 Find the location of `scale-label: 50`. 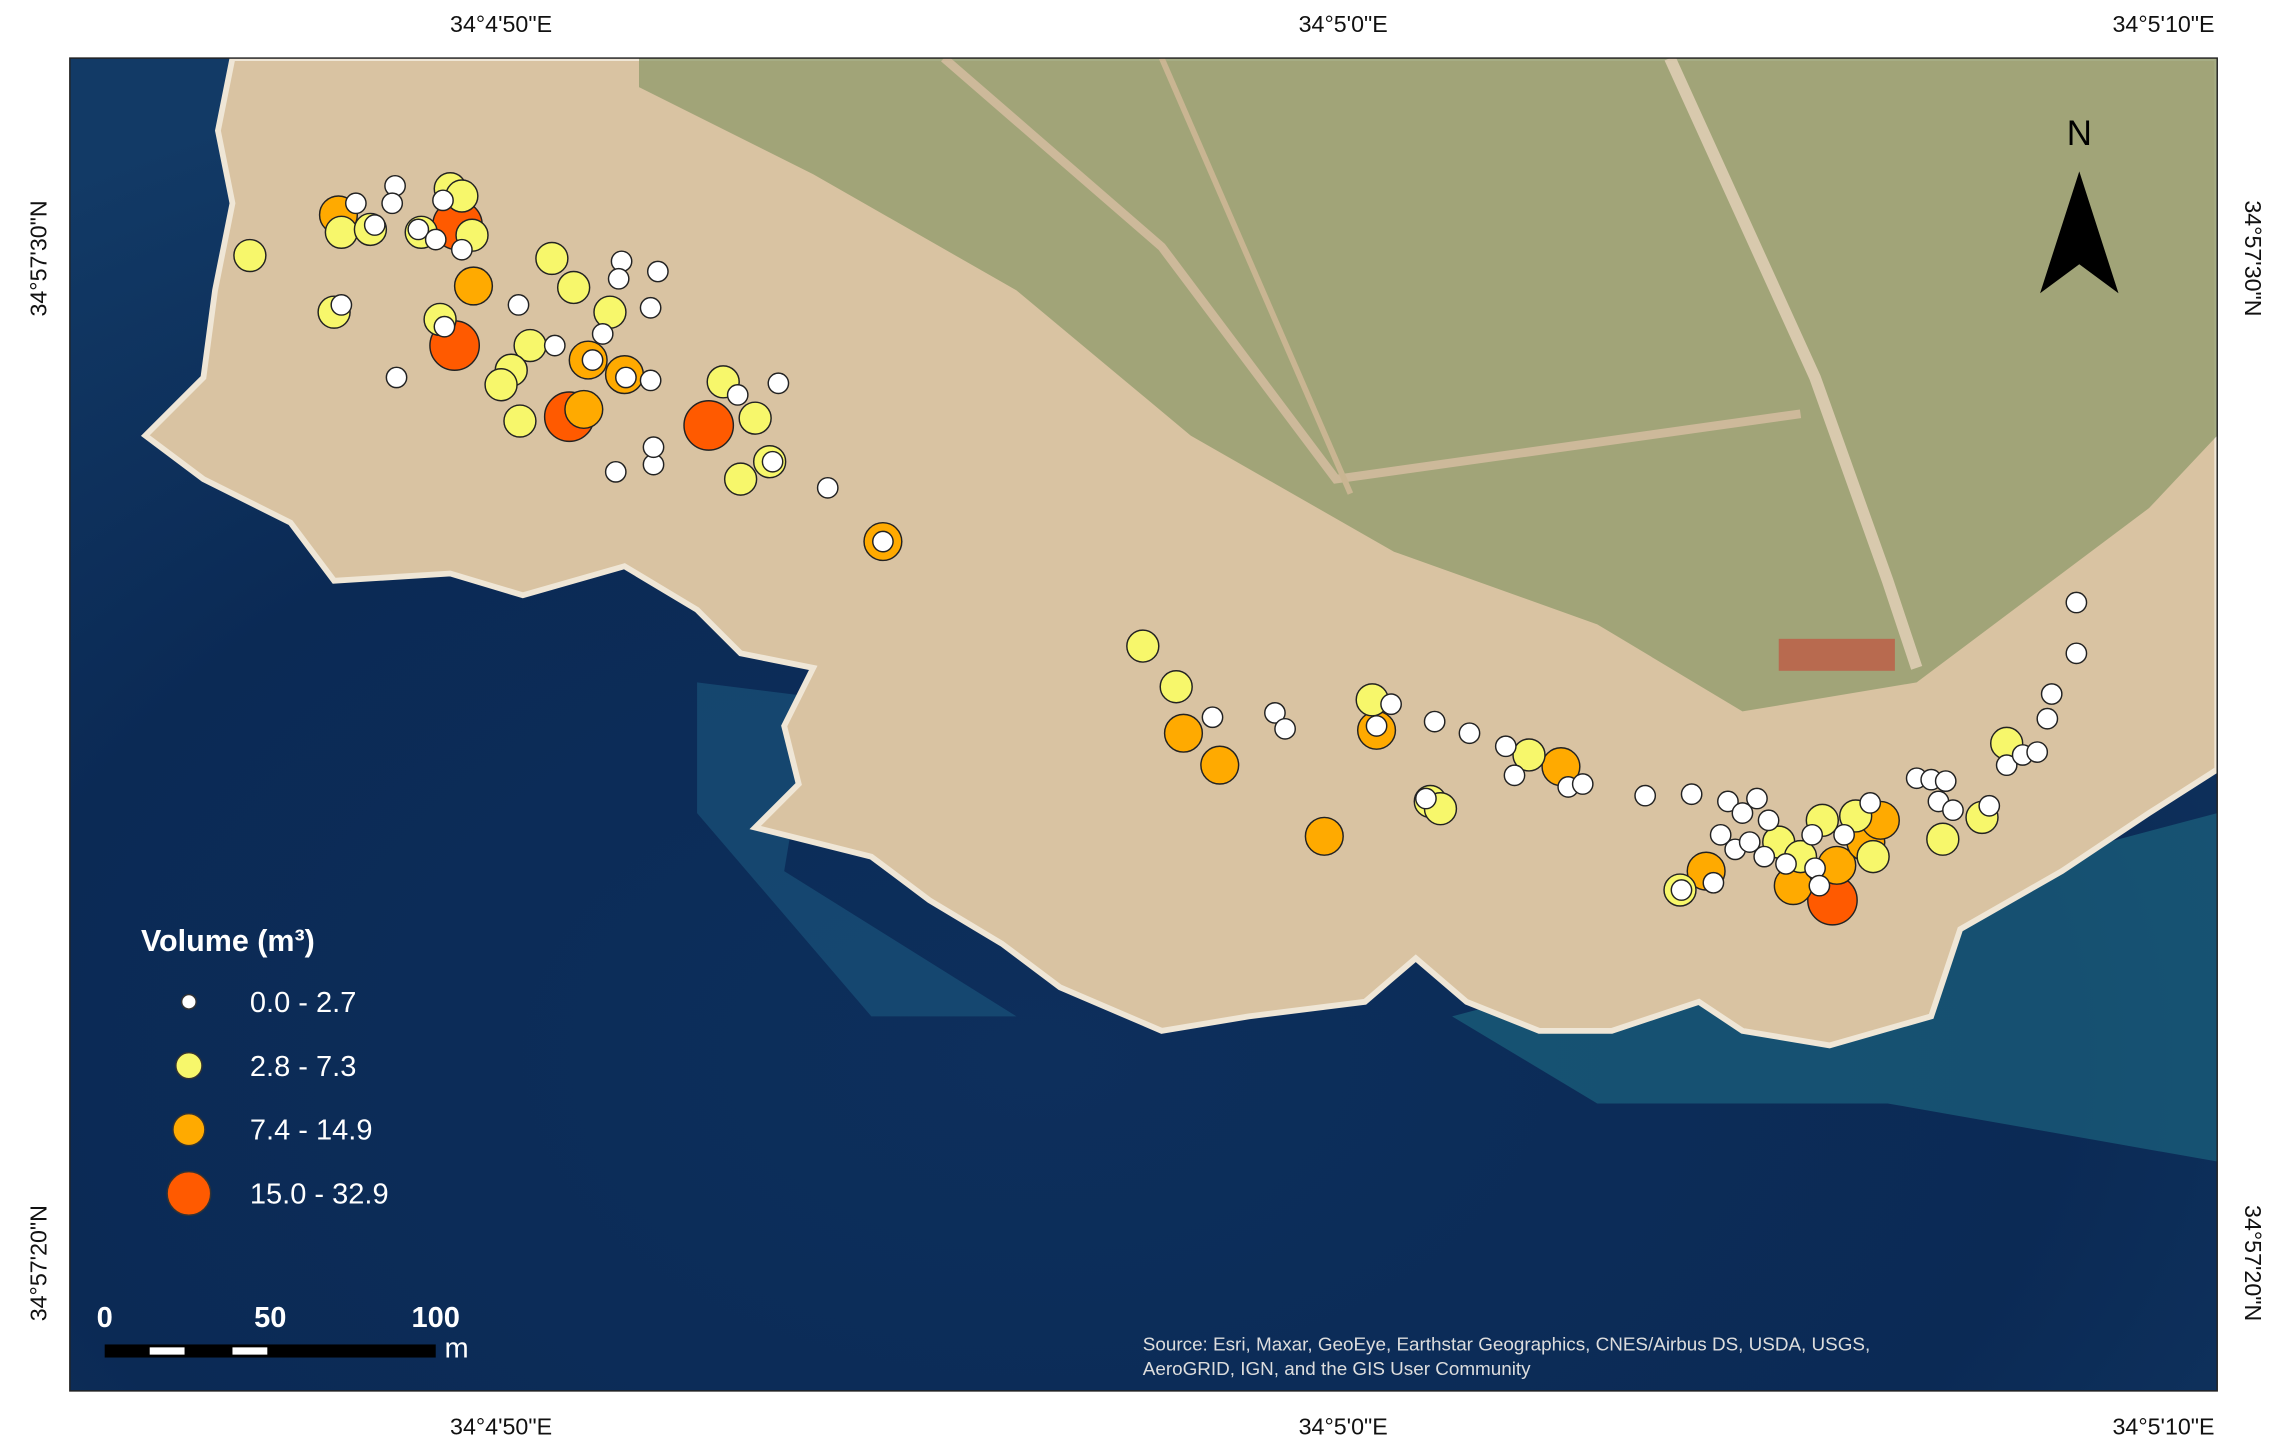

scale-label: 50 is located at coordinates (270, 1318).